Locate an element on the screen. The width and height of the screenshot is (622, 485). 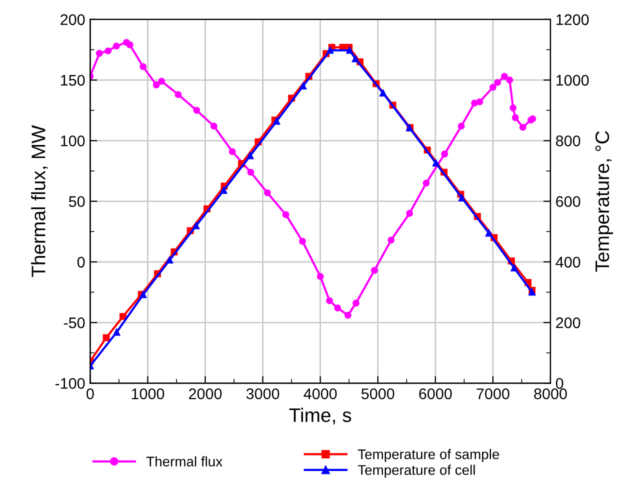
x-tick-label: 3000 is located at coordinates (263, 394).